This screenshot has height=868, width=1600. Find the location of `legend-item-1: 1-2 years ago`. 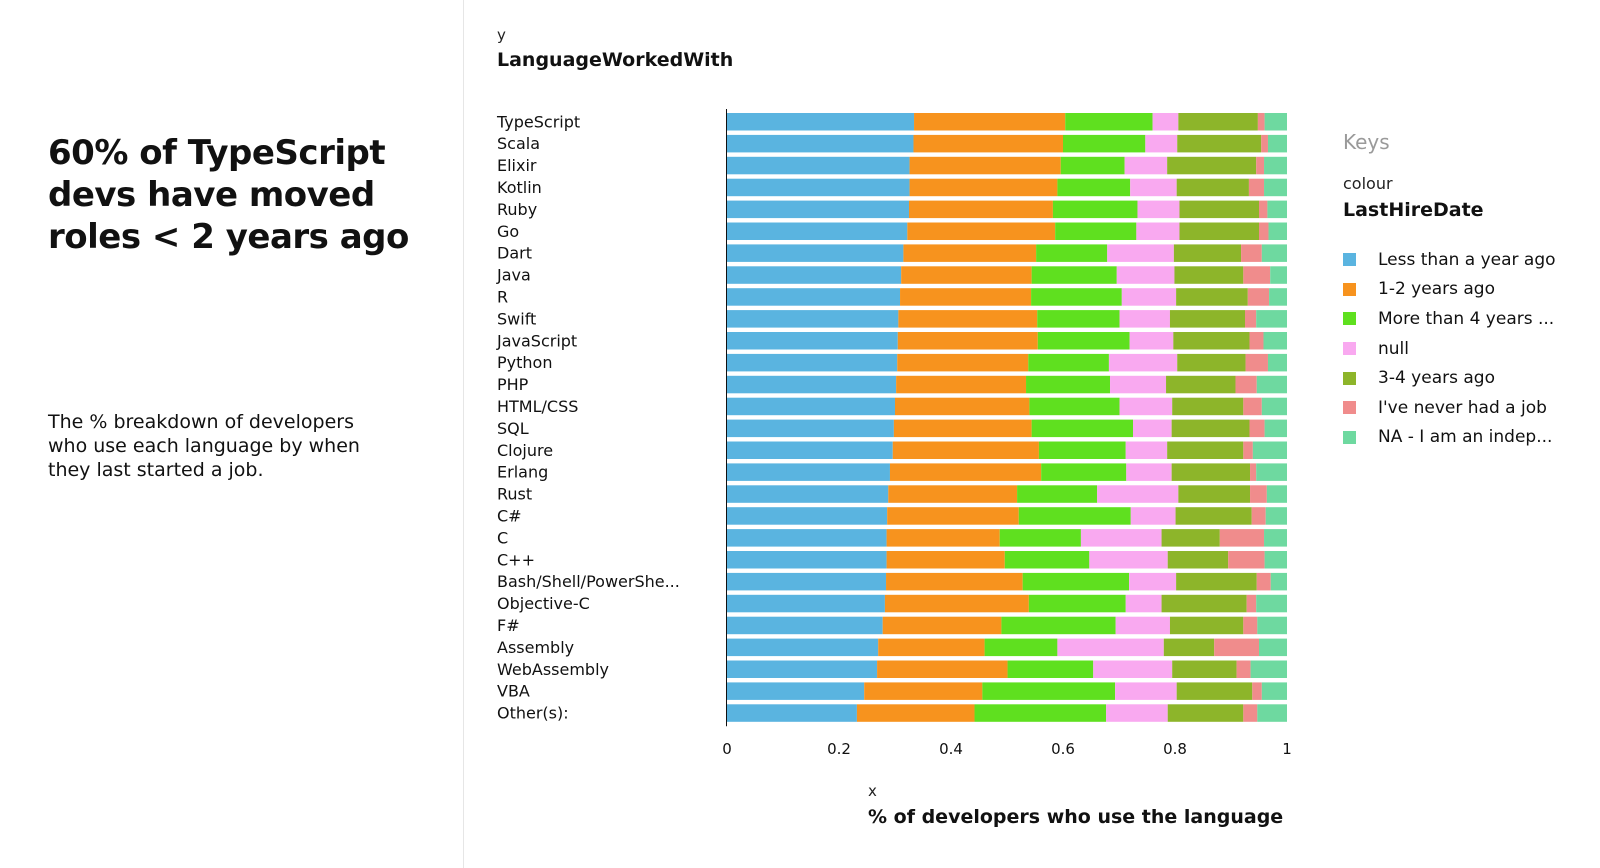

legend-item-1: 1-2 years ago is located at coordinates (1468, 290).